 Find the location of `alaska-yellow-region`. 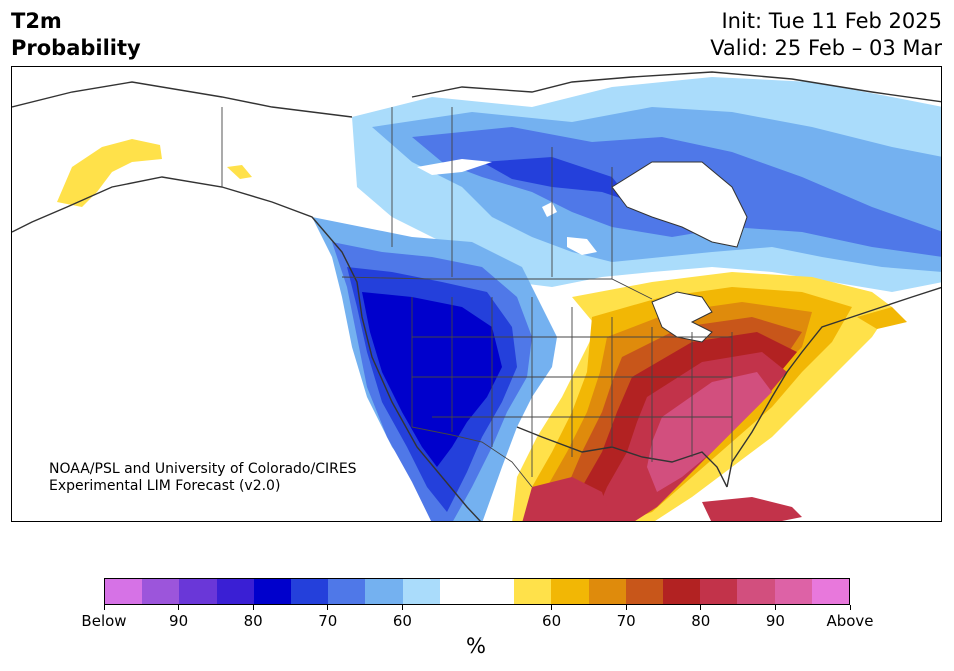

alaska-yellow-region is located at coordinates (109, 173).